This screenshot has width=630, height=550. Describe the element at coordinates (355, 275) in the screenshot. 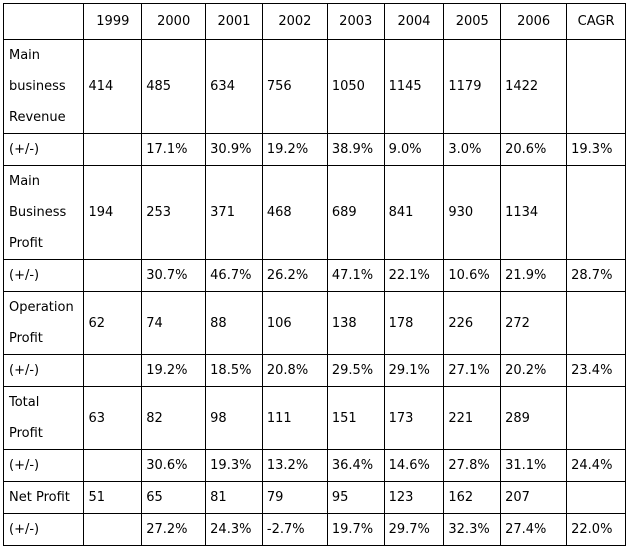

I see `table-cell: 47.1%` at that location.